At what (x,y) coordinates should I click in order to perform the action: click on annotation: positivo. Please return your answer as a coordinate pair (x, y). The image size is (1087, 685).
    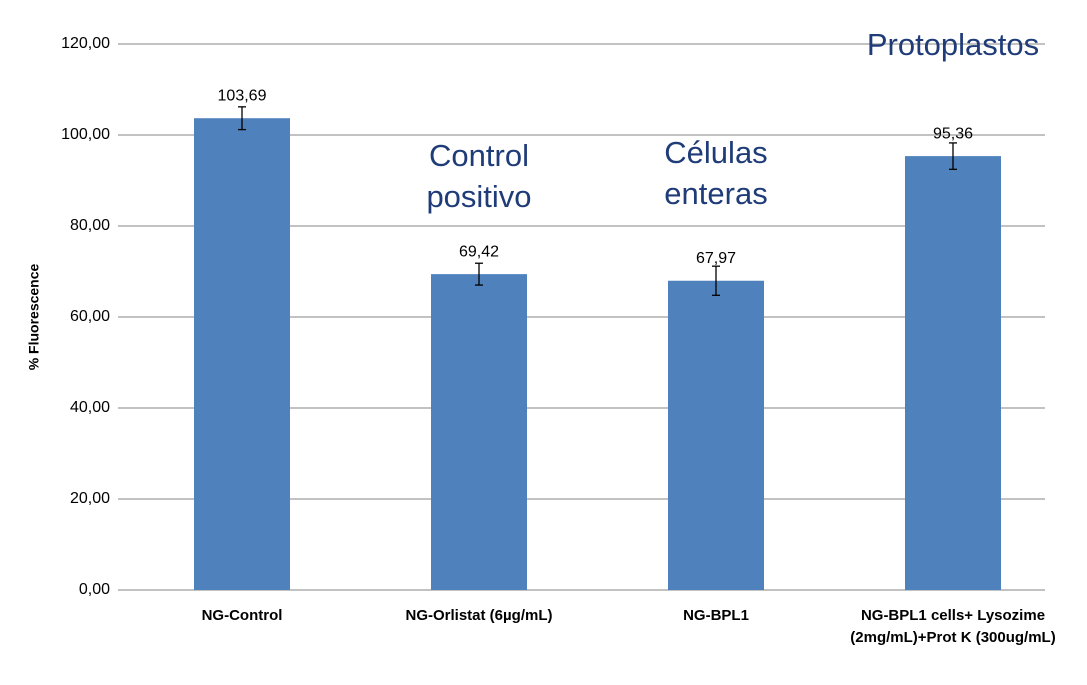
    Looking at the image, I should click on (478, 196).